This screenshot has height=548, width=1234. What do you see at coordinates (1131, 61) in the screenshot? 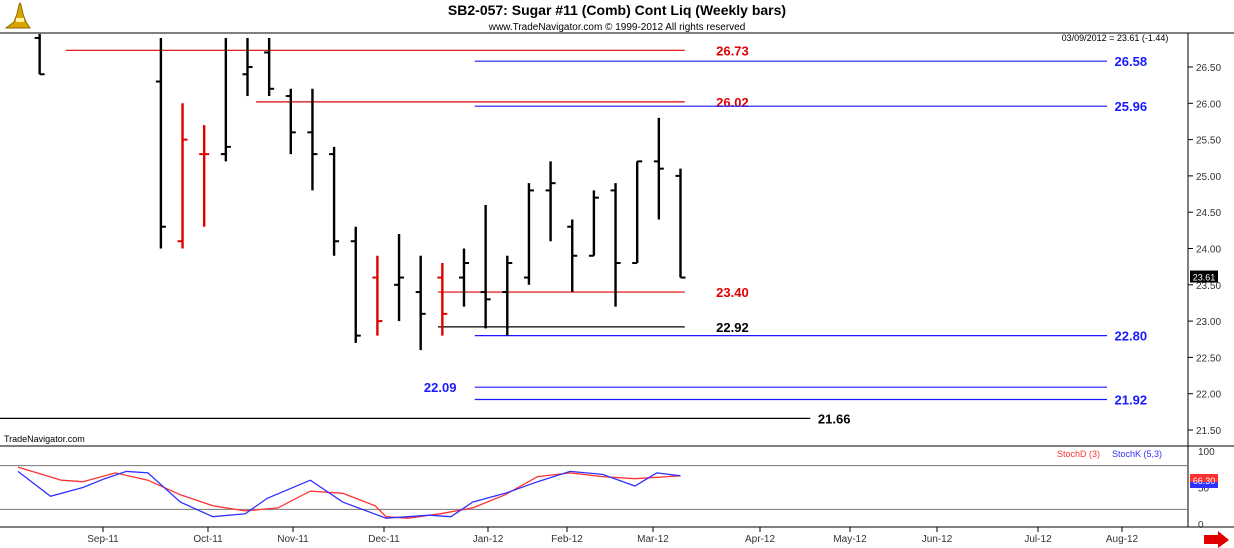
I see `level-label: 26.58` at bounding box center [1131, 61].